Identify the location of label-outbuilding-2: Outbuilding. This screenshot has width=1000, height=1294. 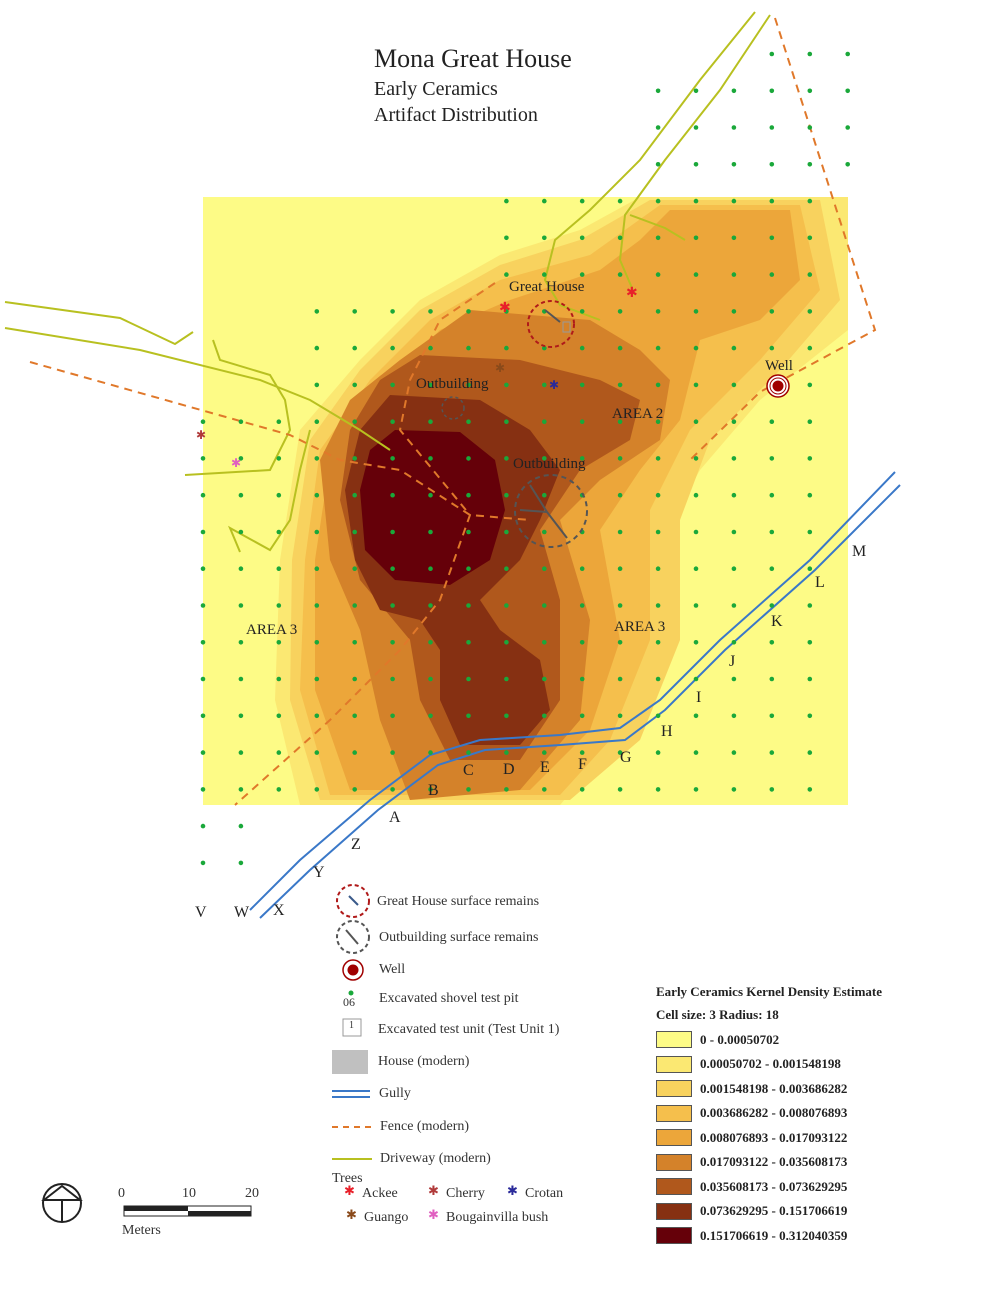
(549, 464).